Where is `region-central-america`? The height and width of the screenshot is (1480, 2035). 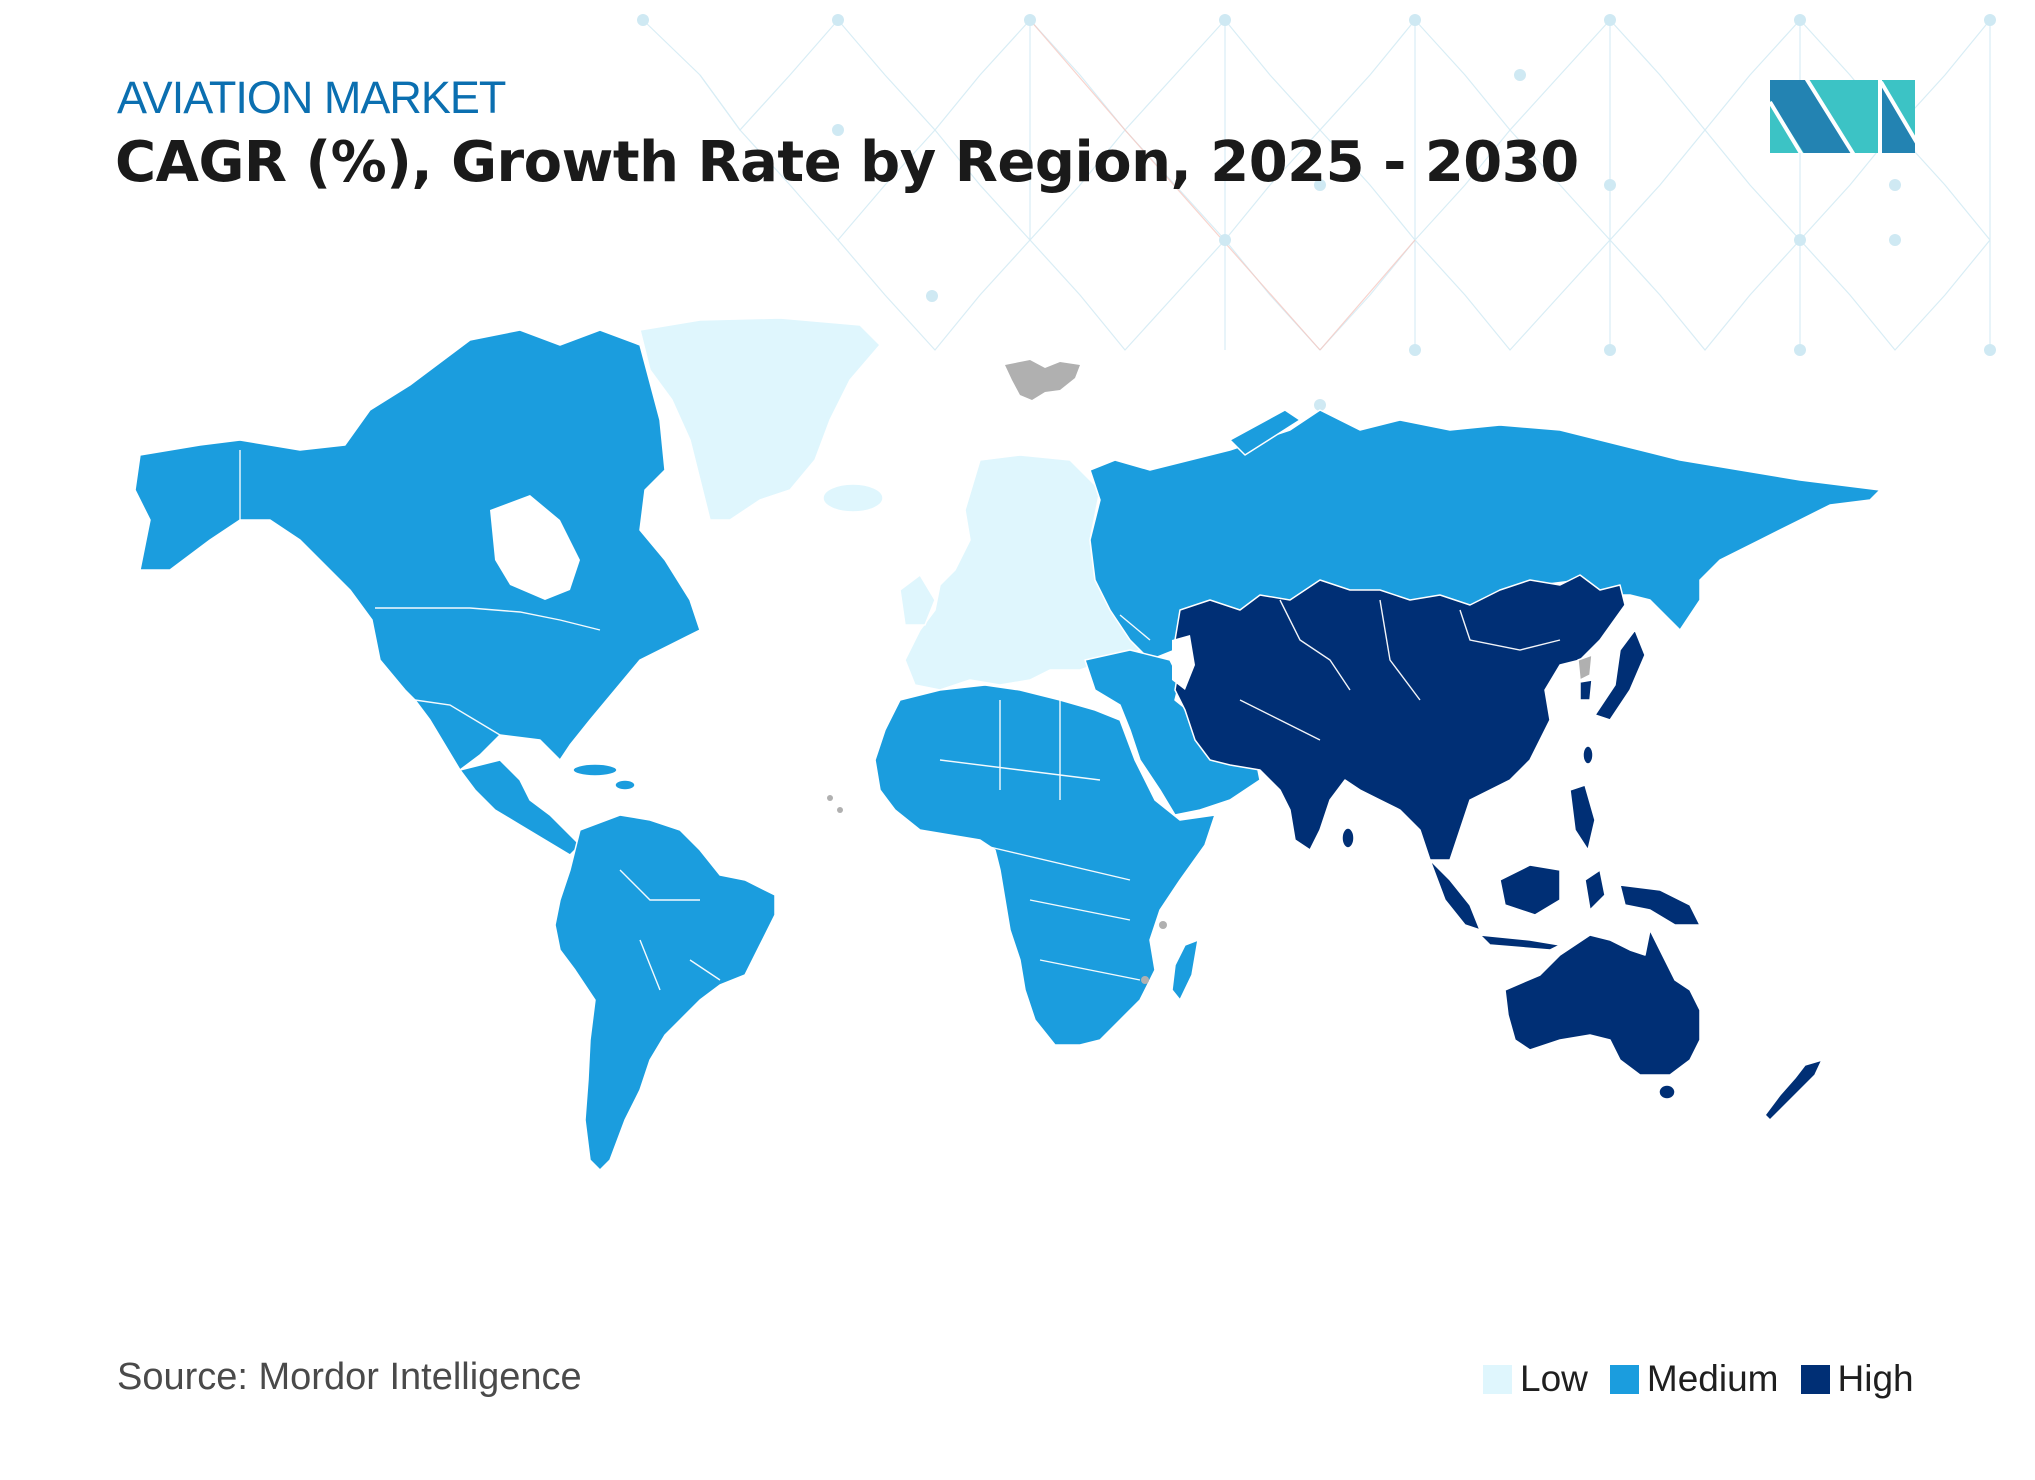
region-central-america is located at coordinates (520, 807).